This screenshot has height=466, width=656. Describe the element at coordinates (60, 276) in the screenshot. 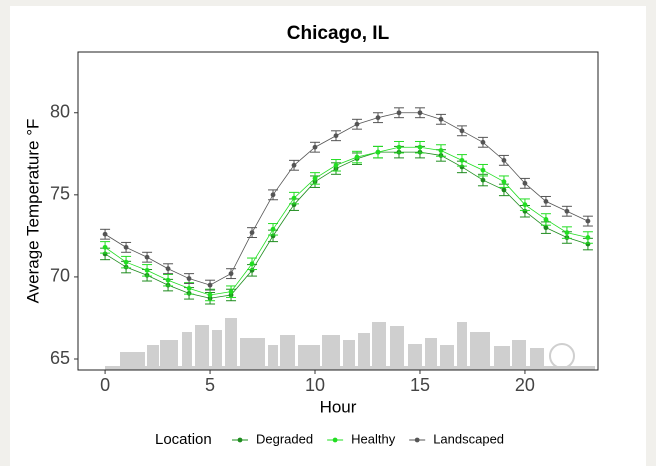

I see `y-tick-label: 70` at that location.